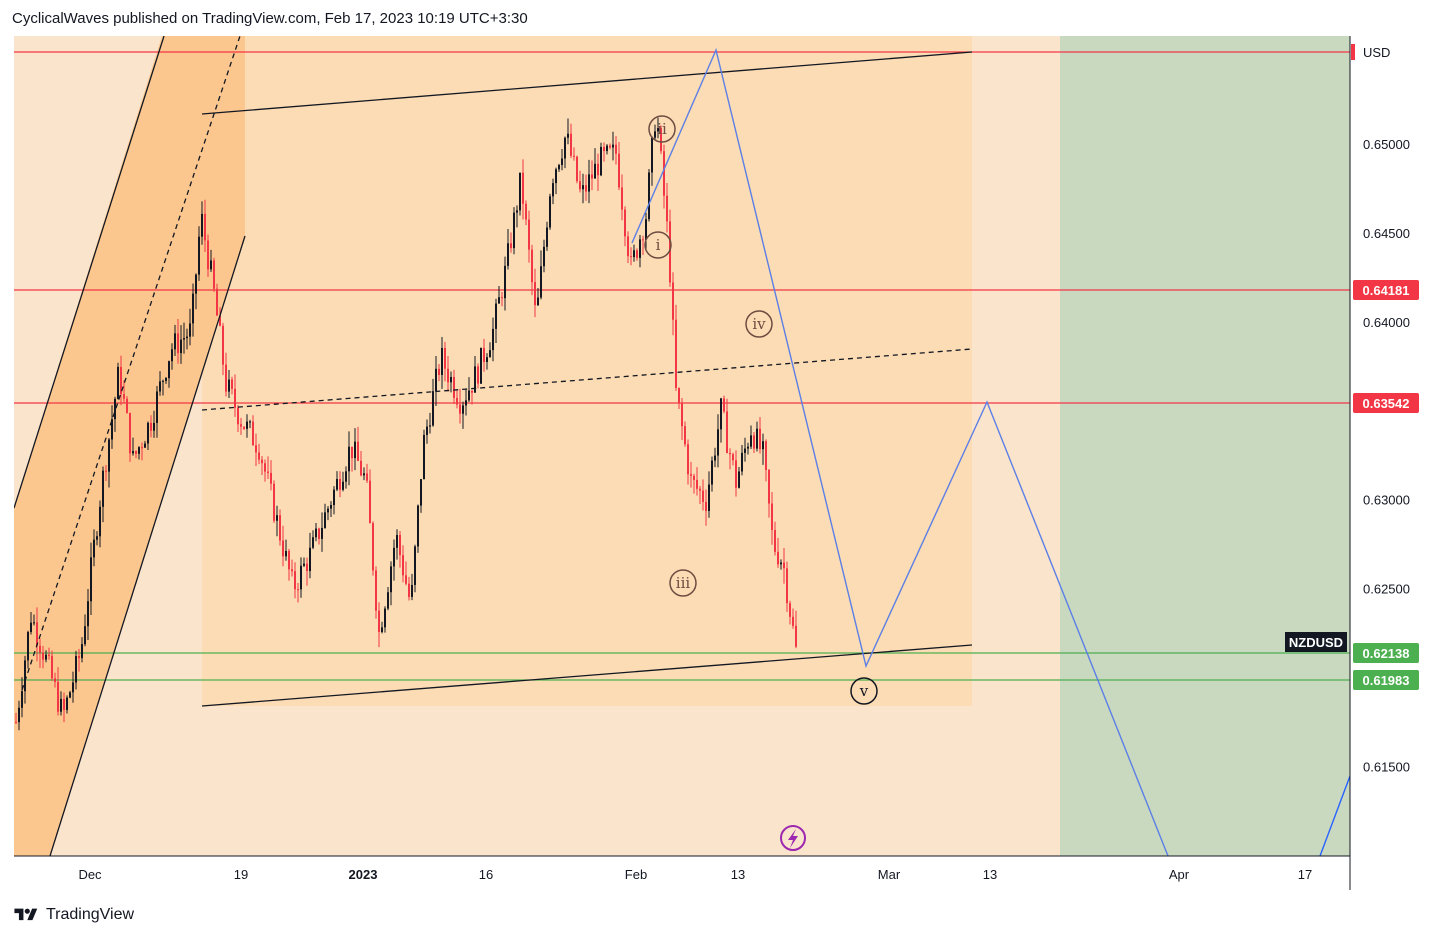  What do you see at coordinates (90, 914) in the screenshot?
I see `footer-brand-name: TradingView` at bounding box center [90, 914].